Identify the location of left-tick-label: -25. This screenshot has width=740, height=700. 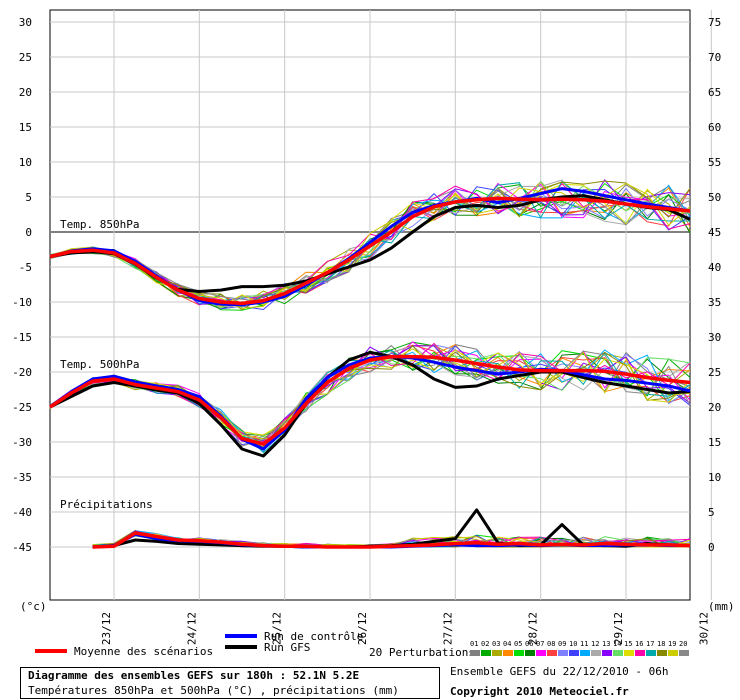
(22, 407).